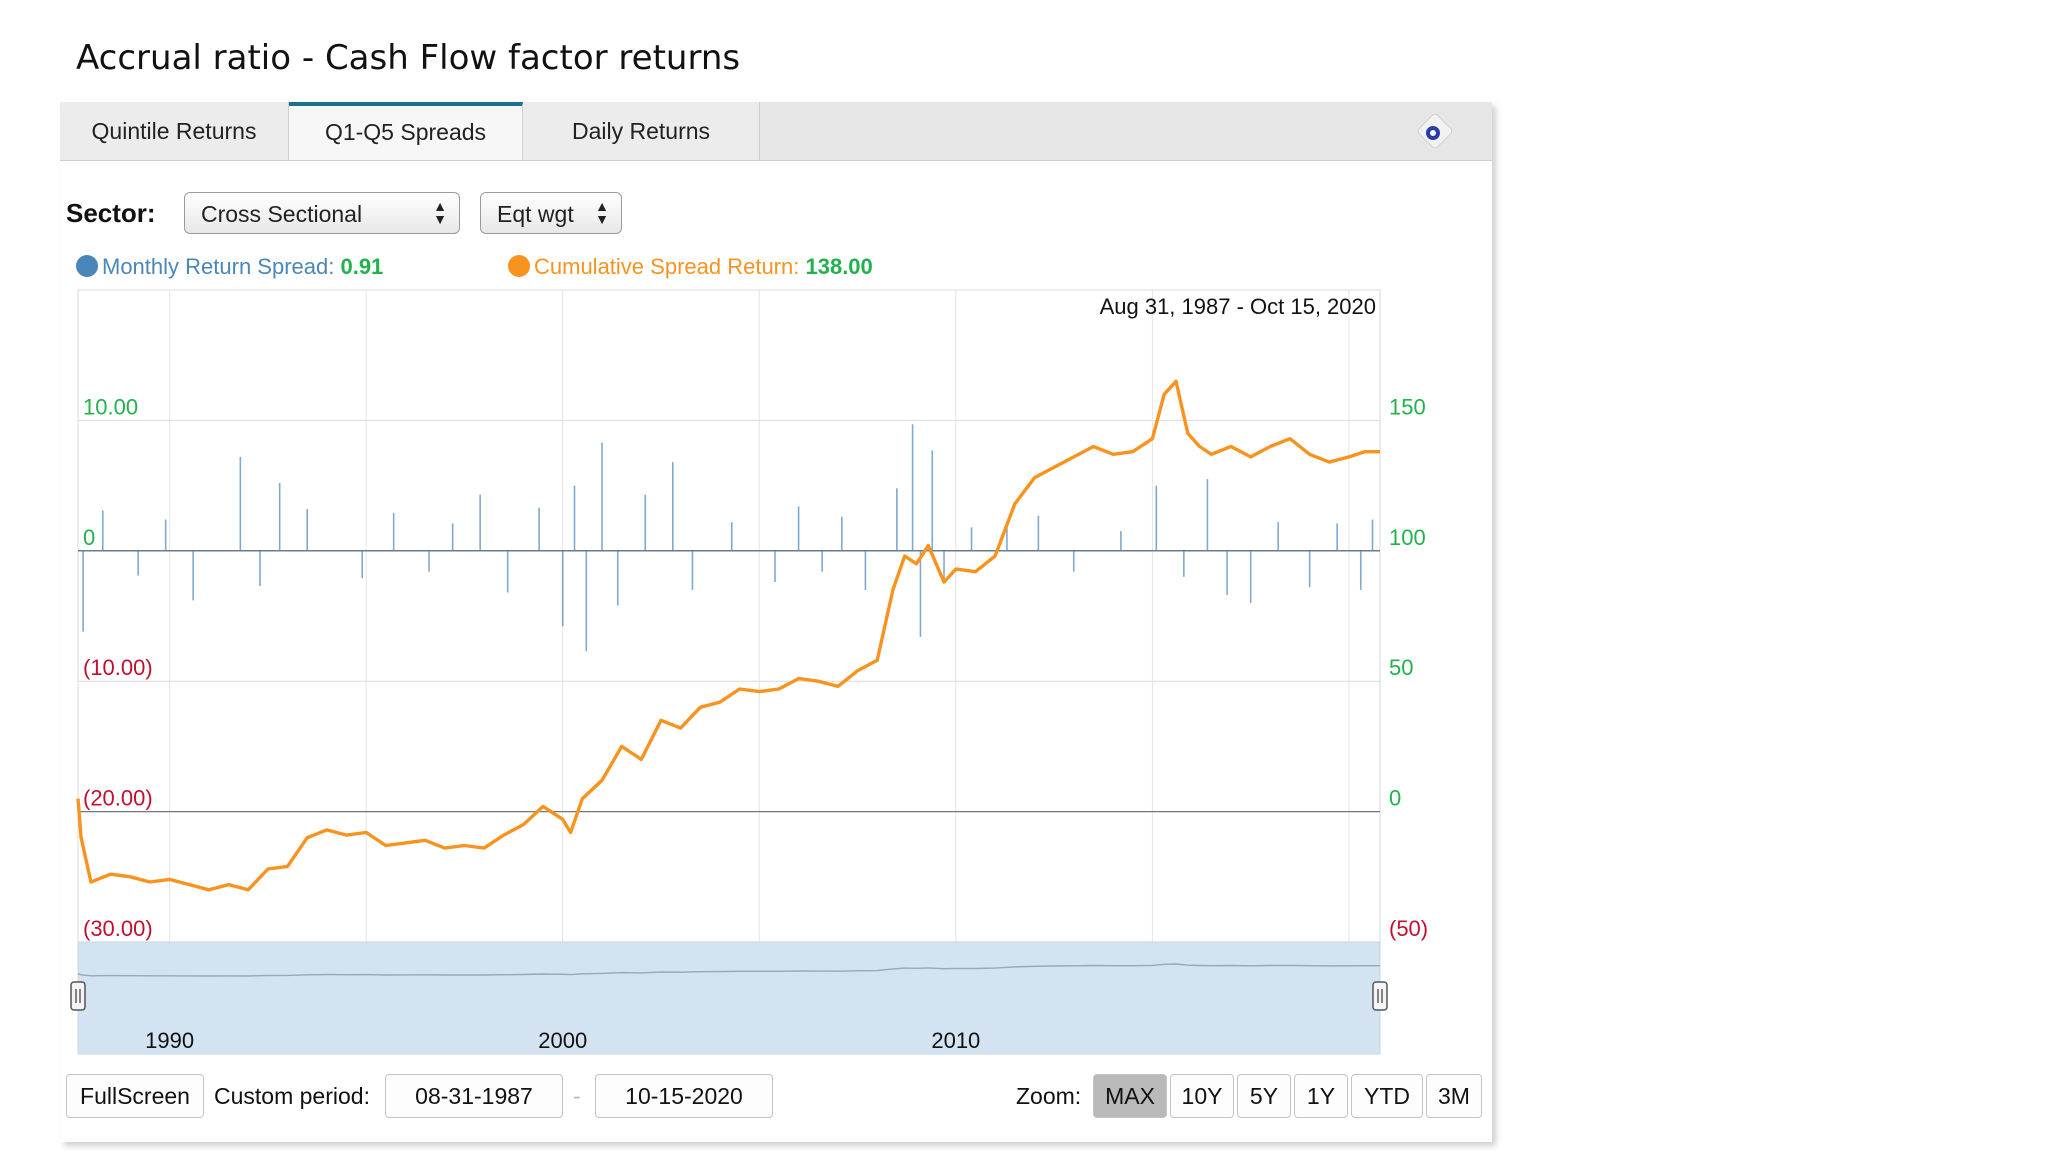 The width and height of the screenshot is (2048, 1152). What do you see at coordinates (1435, 131) in the screenshot?
I see `refresh-icon` at bounding box center [1435, 131].